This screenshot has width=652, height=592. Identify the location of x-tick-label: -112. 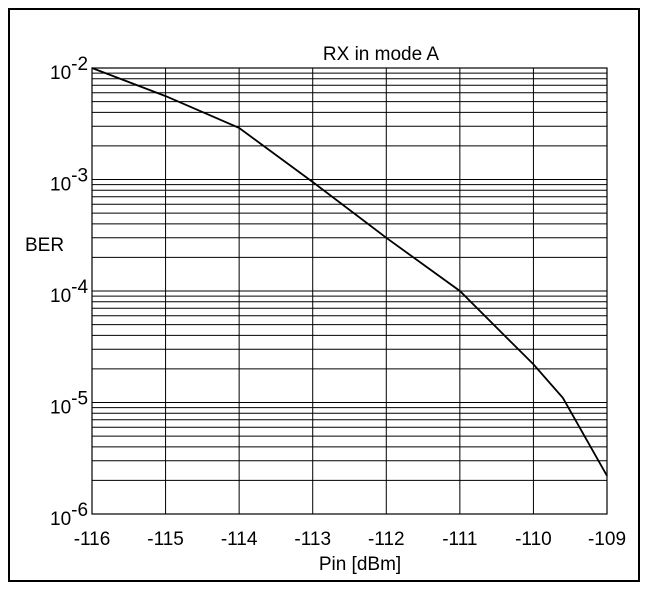
(386, 539).